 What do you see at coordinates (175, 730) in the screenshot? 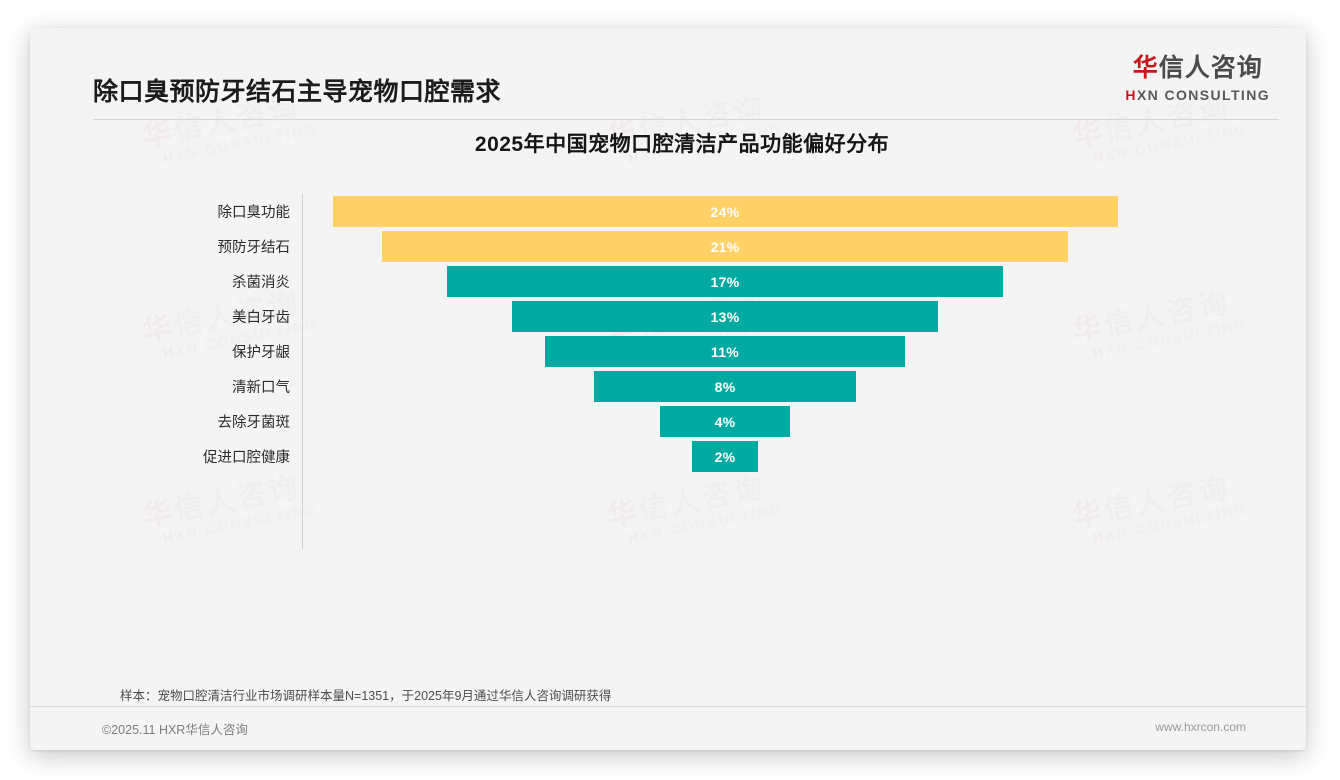
I see `footer-copyright: ©2025.11 HXR华信人咨询` at bounding box center [175, 730].